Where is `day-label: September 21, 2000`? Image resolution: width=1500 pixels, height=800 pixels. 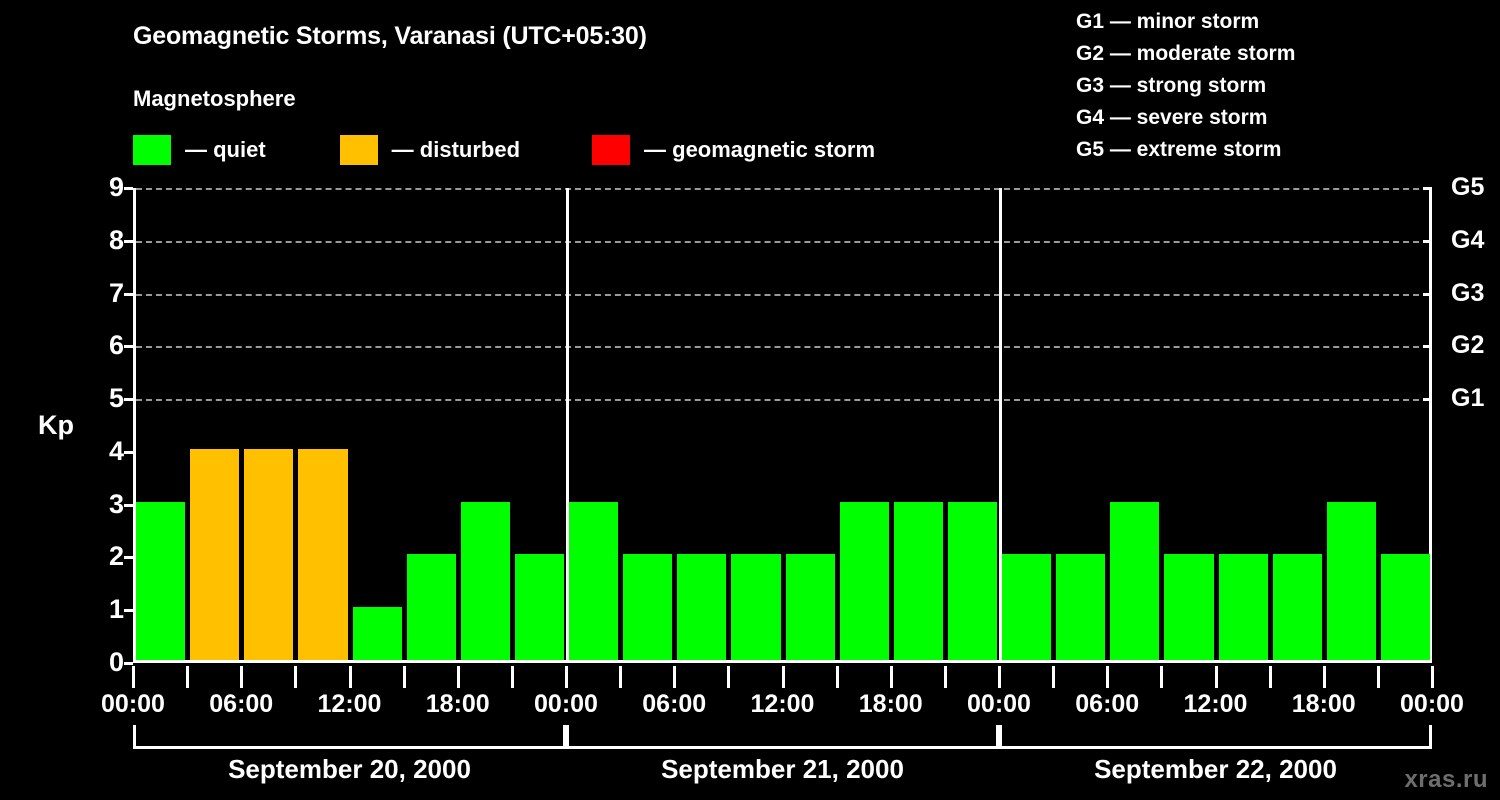 day-label: September 21, 2000 is located at coordinates (782, 769).